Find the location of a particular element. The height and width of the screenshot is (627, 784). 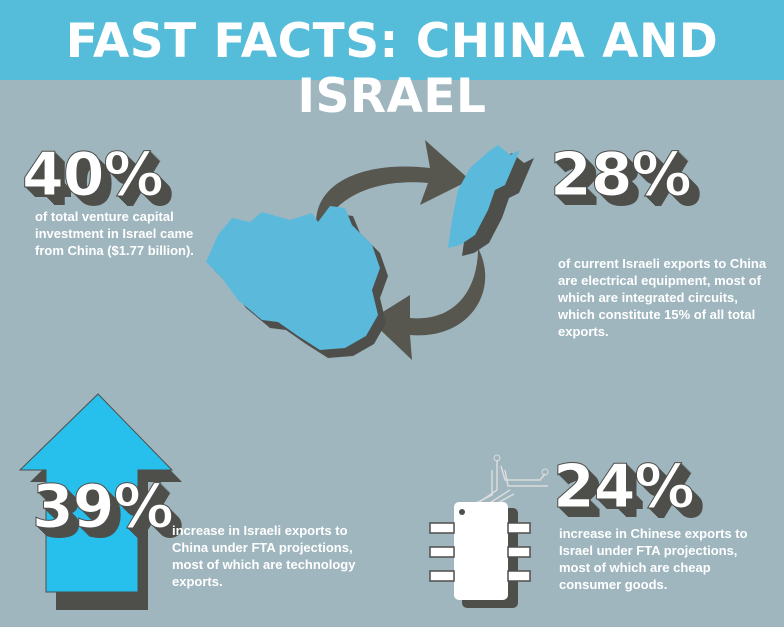

fact-24-value: 24% is located at coordinates (624, 487).